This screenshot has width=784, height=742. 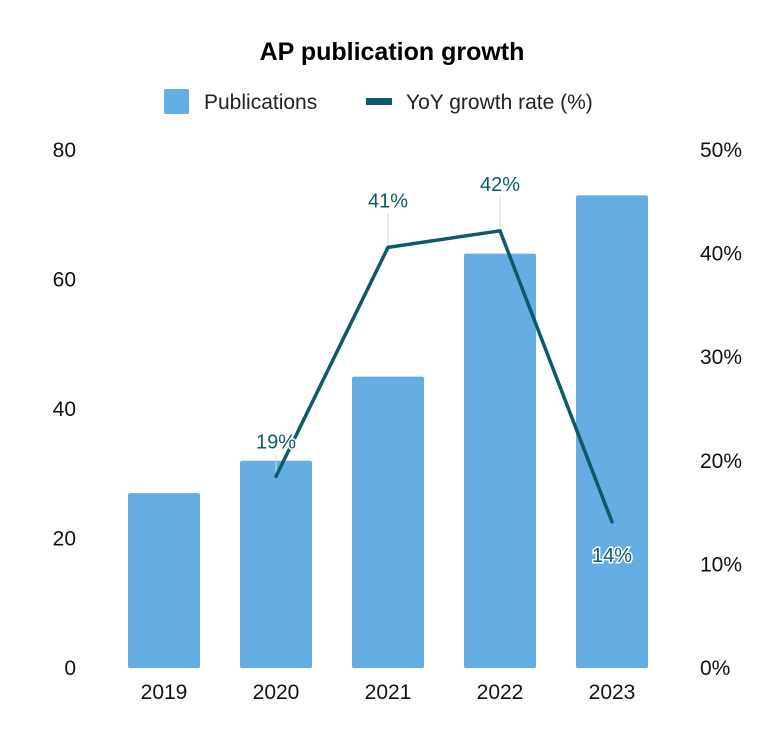 What do you see at coordinates (715, 668) in the screenshot?
I see `right-tick-label: 0%` at bounding box center [715, 668].